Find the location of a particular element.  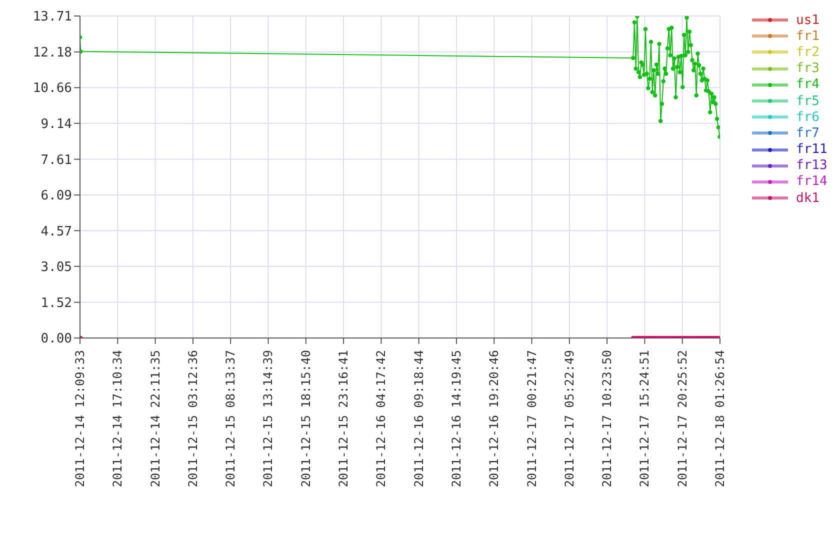

x-tick-label: 2011-12-17 05:22:49 is located at coordinates (569, 419).